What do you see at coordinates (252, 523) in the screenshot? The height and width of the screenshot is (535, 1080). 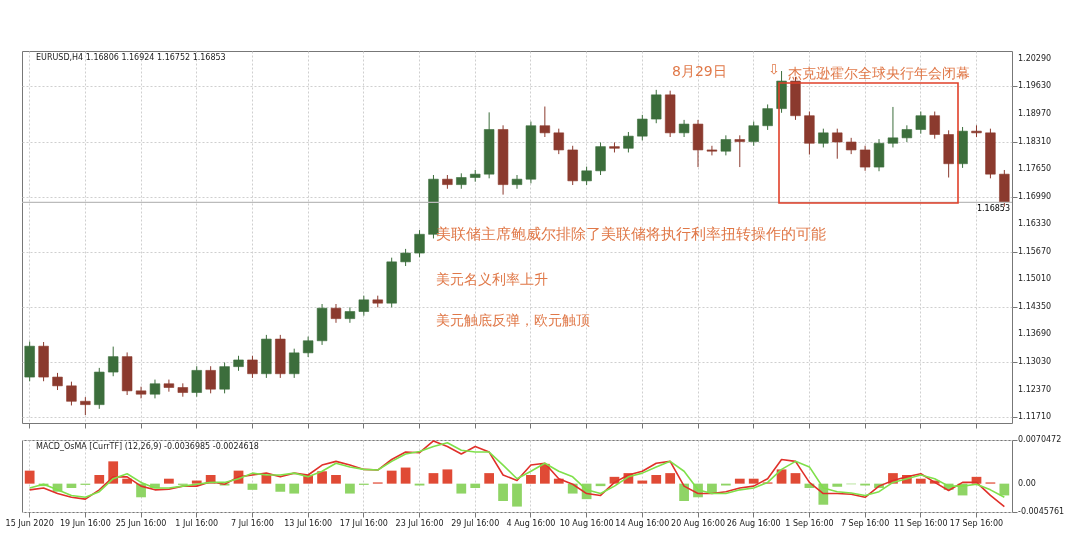 I see `x-tick-label: 7 Jul 16:00` at bounding box center [252, 523].